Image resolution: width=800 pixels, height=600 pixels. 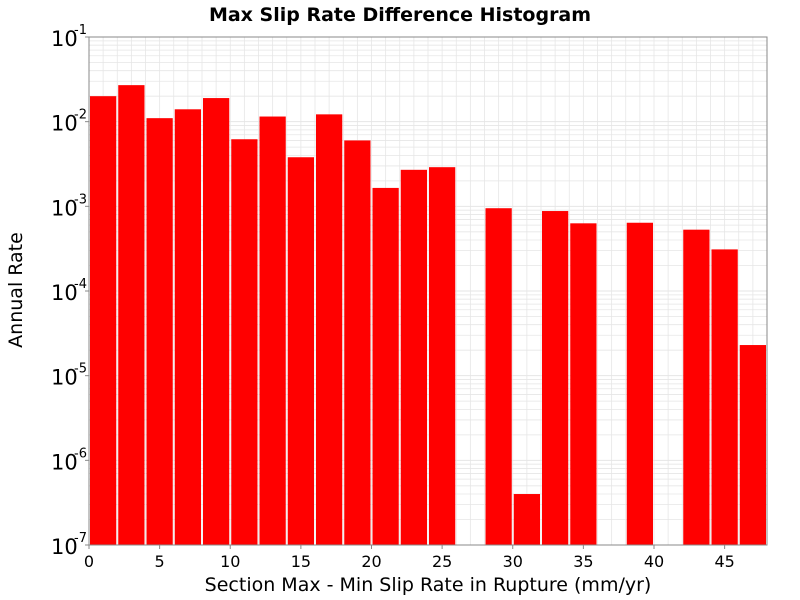 I want to click on y-tick-exponent: -5, so click(x=80, y=369).